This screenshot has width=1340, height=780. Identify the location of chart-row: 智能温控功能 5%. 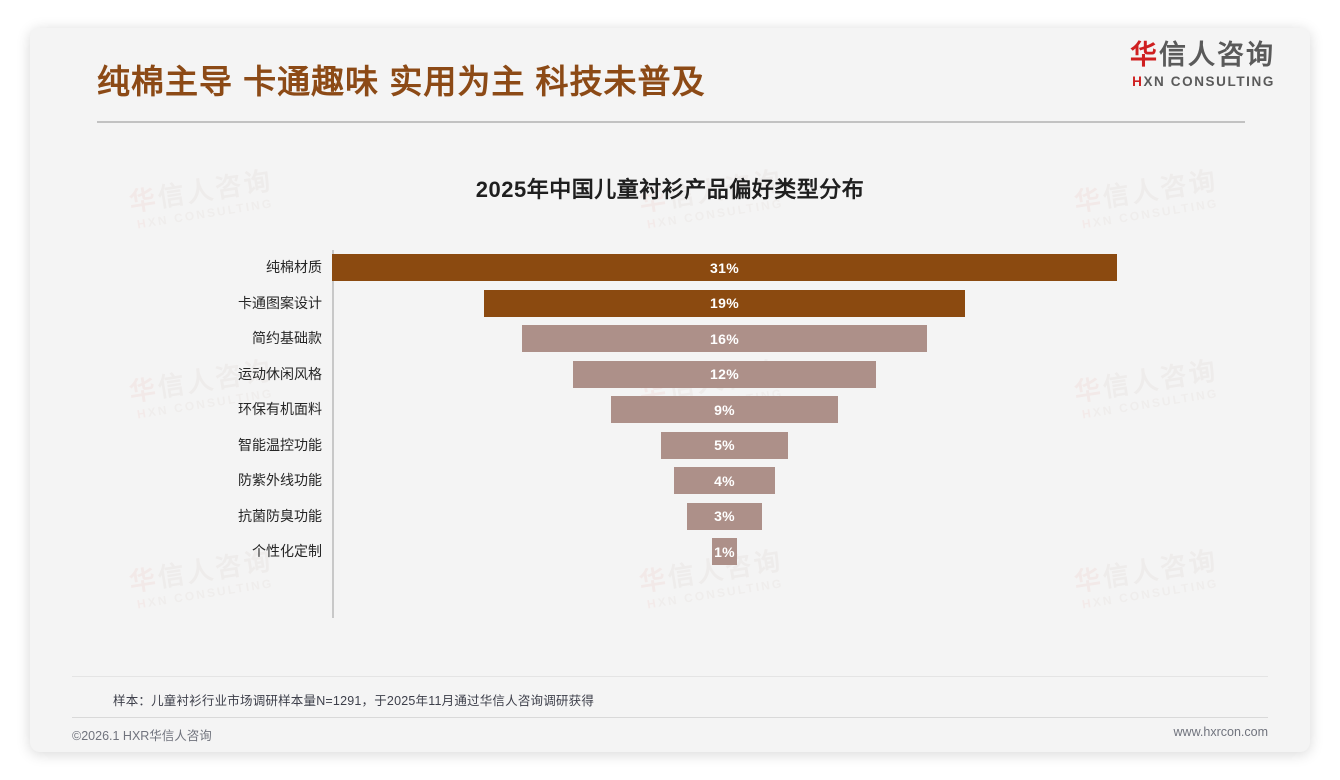
(670, 446).